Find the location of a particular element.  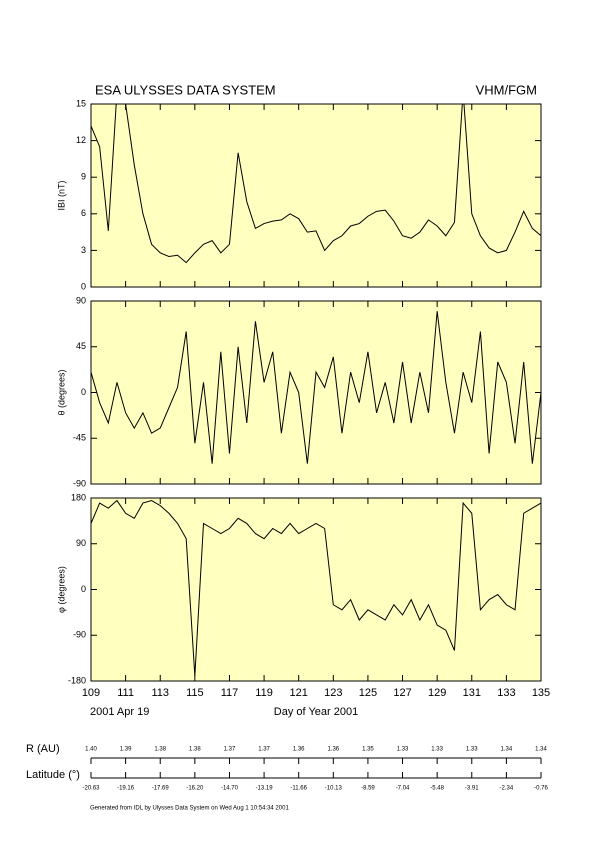

r-label: R (AU) is located at coordinates (43, 749).